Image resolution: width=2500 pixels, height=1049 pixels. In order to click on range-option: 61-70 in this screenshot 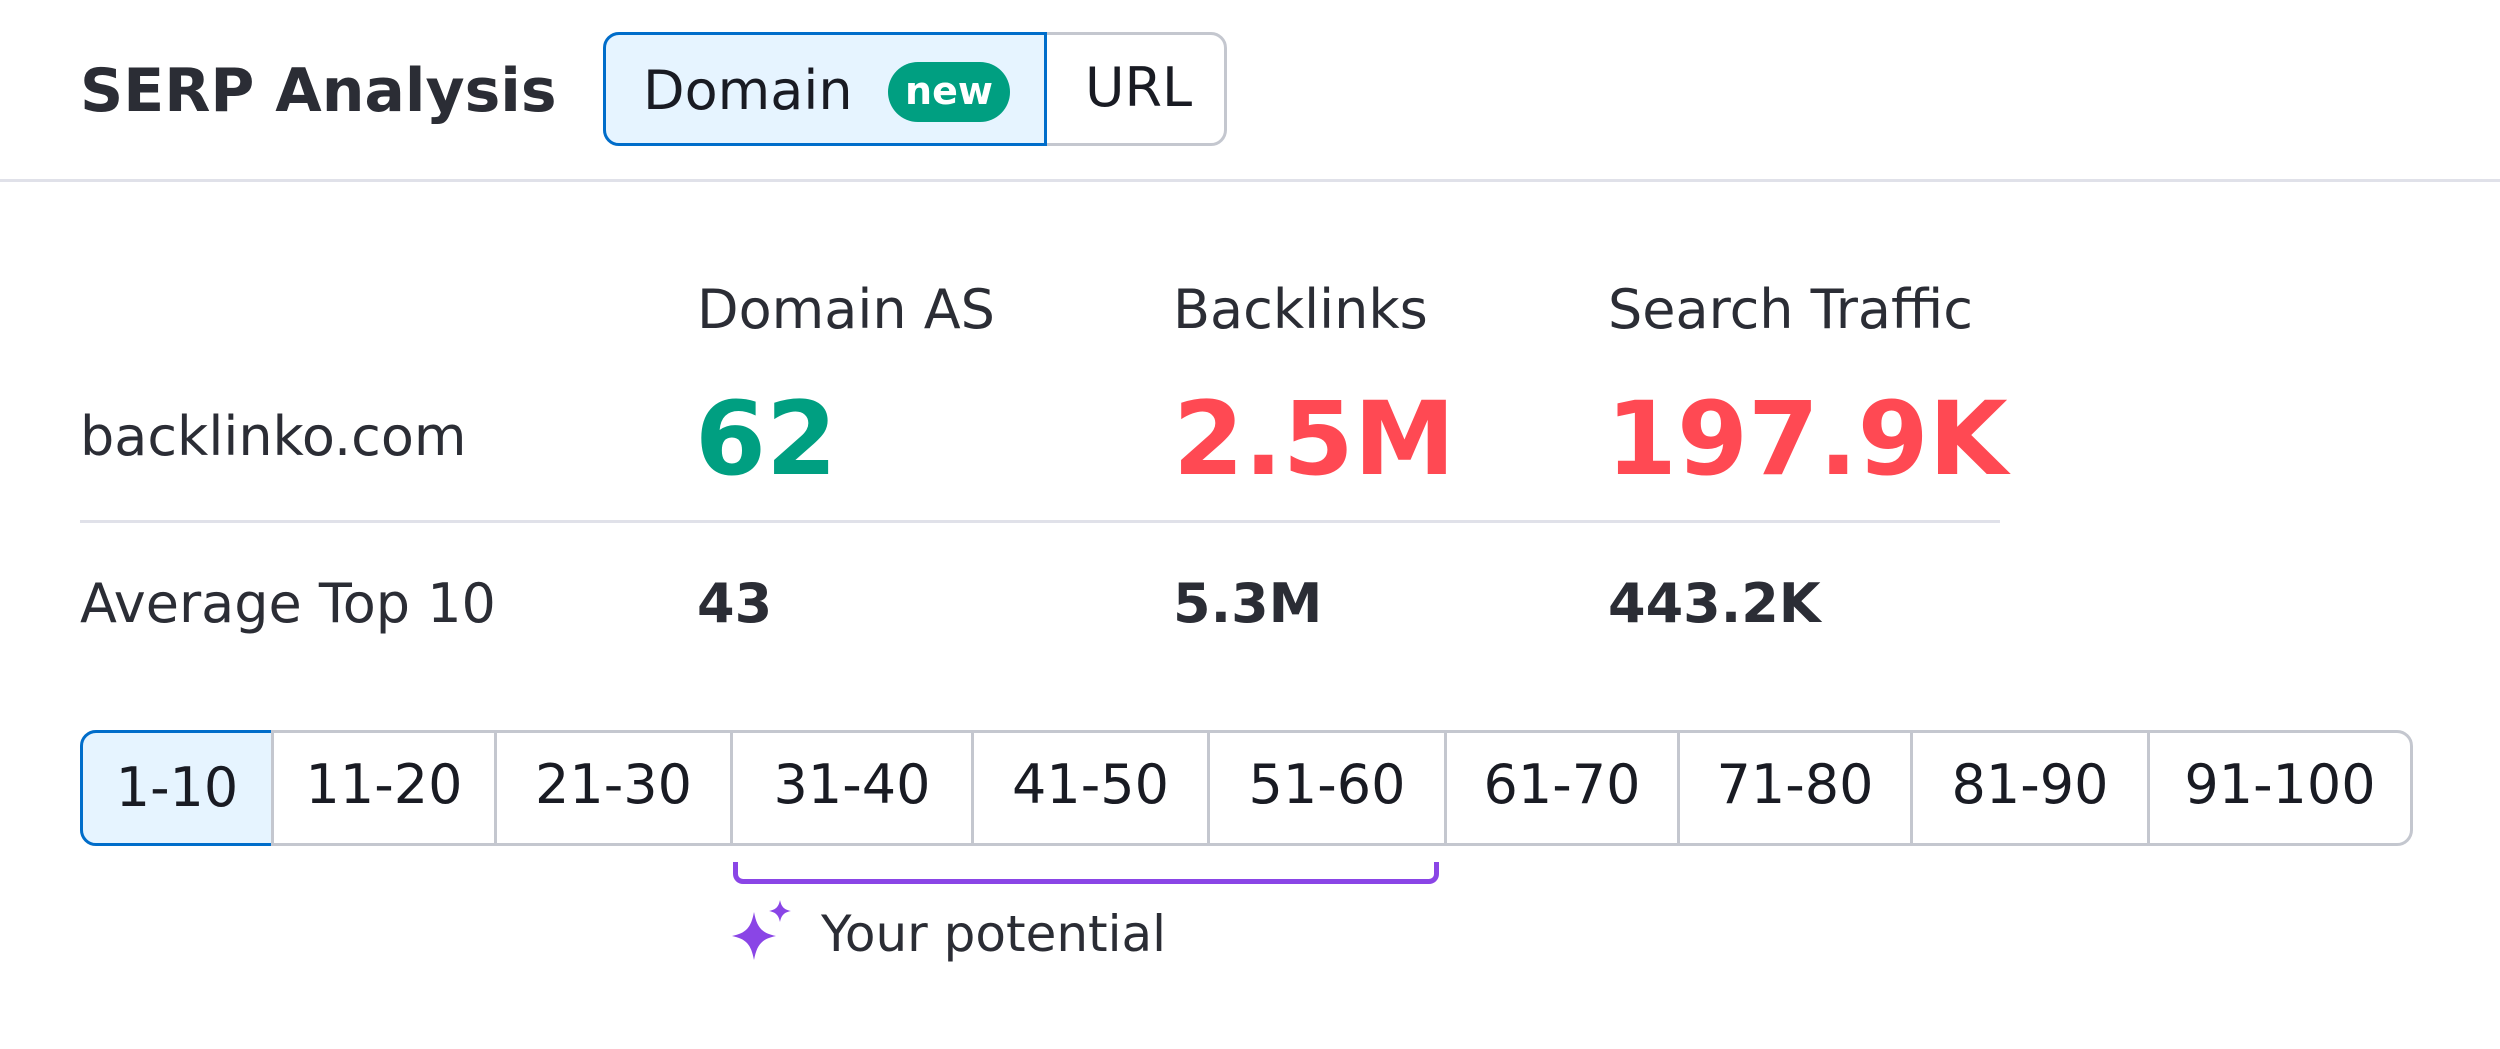, I will do `click(1560, 788)`.